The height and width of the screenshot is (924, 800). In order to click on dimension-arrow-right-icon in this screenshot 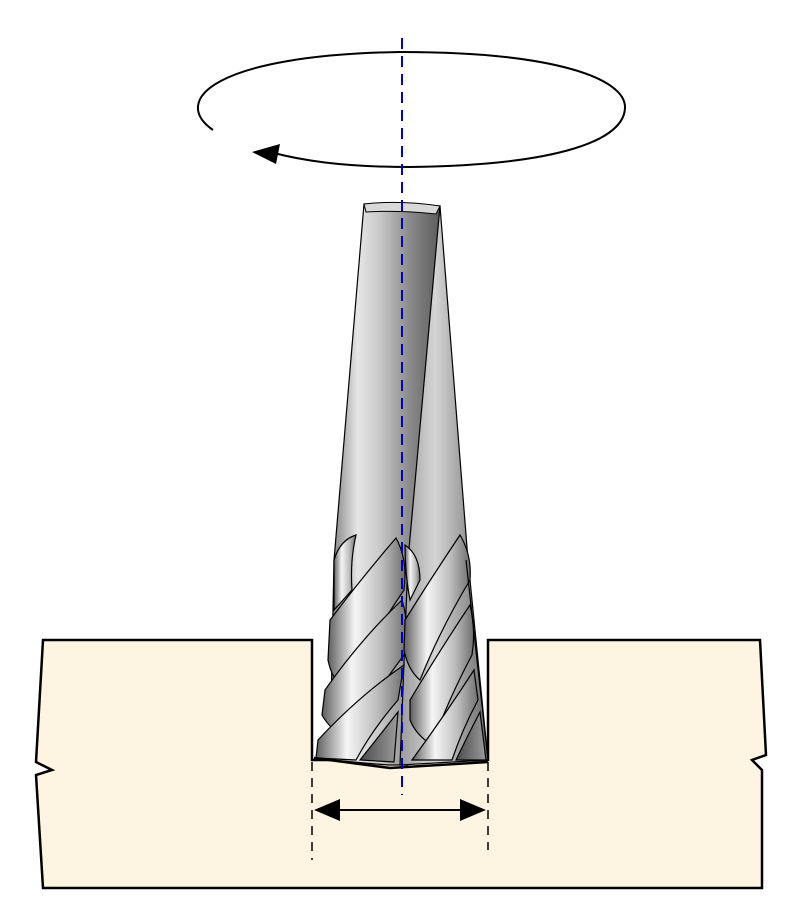, I will do `click(473, 810)`.